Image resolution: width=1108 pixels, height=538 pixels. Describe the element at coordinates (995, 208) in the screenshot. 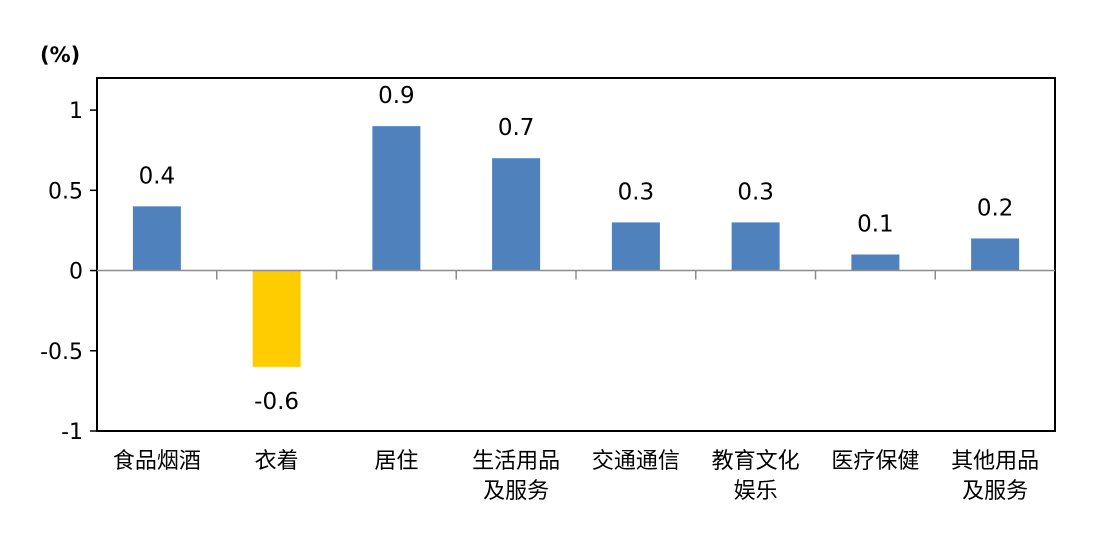

I see `data-label: 0.2` at that location.